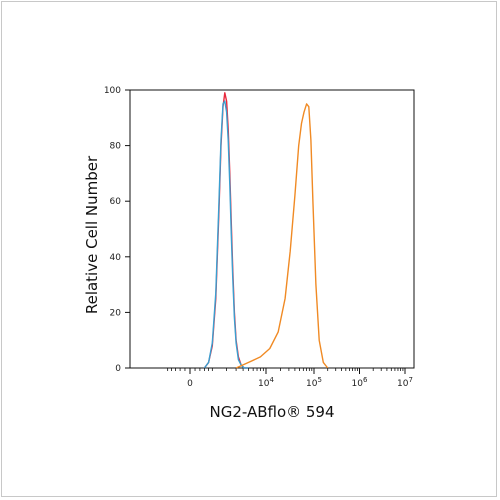 The width and height of the screenshot is (500, 500). What do you see at coordinates (112, 91) in the screenshot?
I see `y-tick-label: 100` at bounding box center [112, 91].